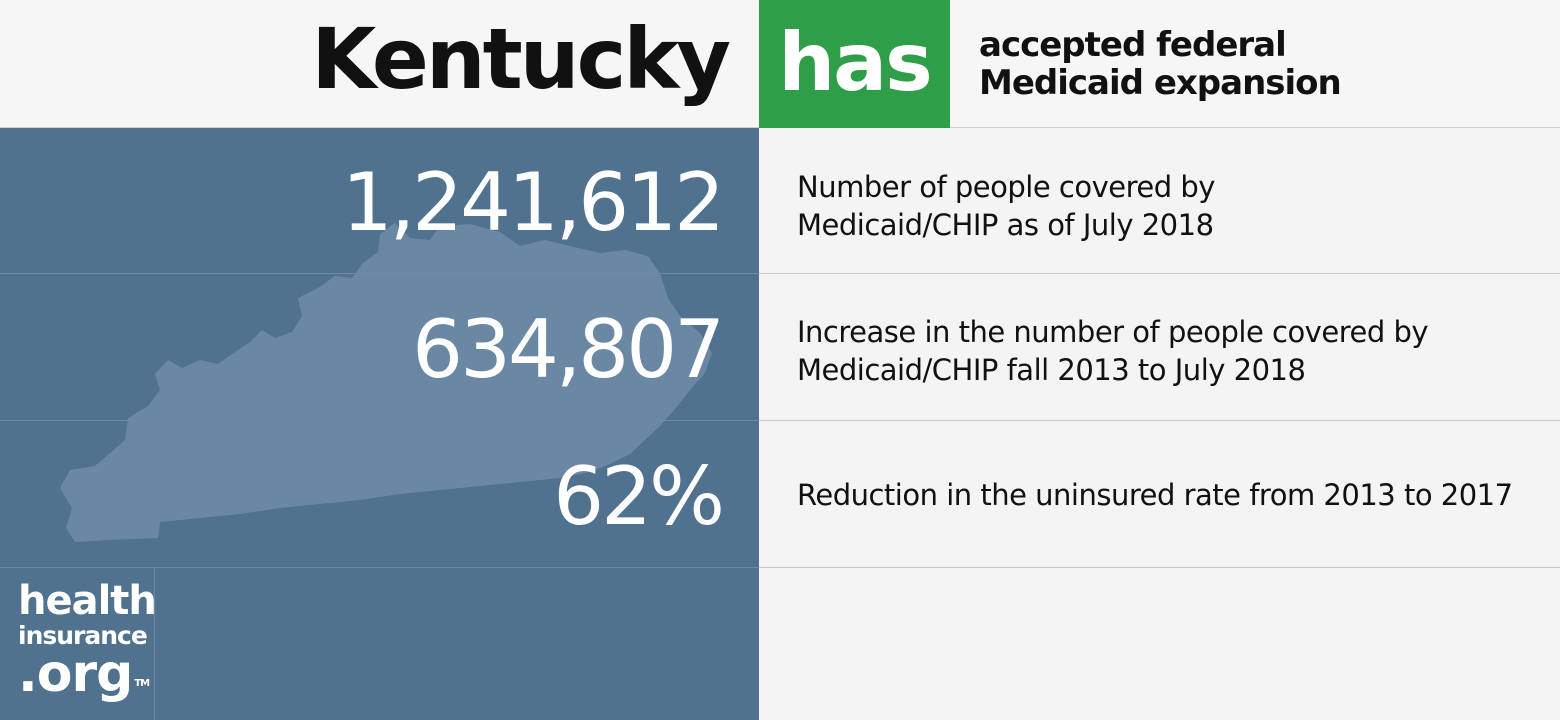  I want to click on healthinsurance-logo: health insurance .org TM, so click(87, 639).